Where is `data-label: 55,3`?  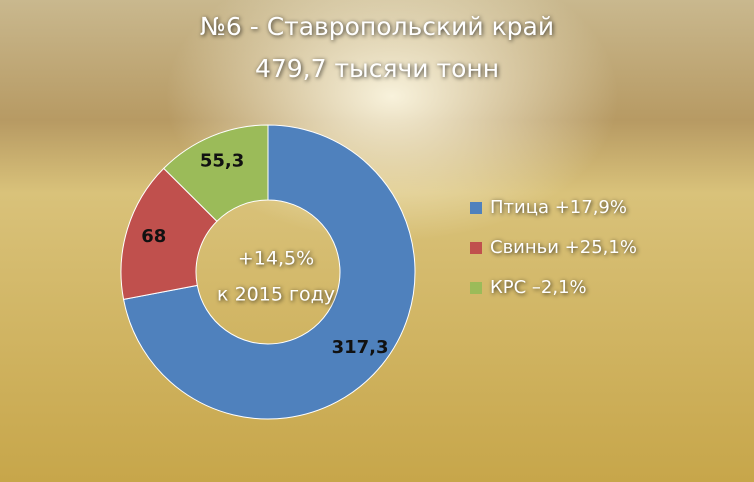
data-label: 55,3 is located at coordinates (222, 161).